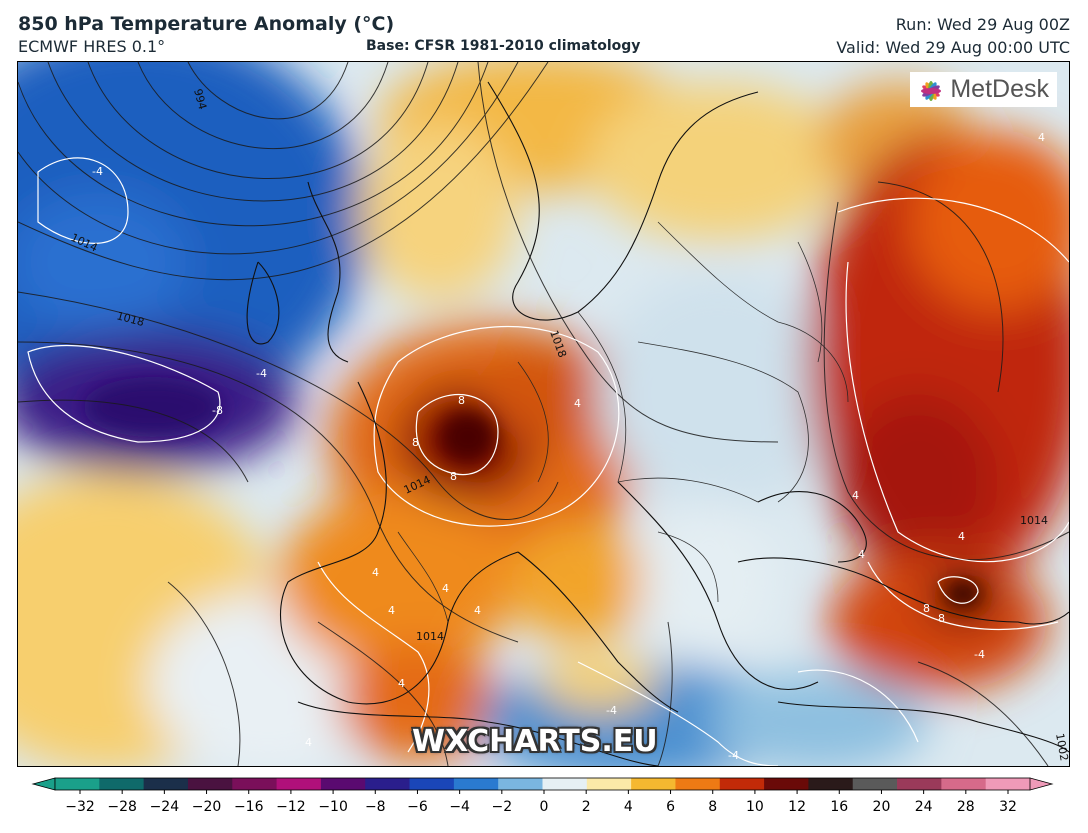  I want to click on logo-text: MetDesk, so click(999, 89).